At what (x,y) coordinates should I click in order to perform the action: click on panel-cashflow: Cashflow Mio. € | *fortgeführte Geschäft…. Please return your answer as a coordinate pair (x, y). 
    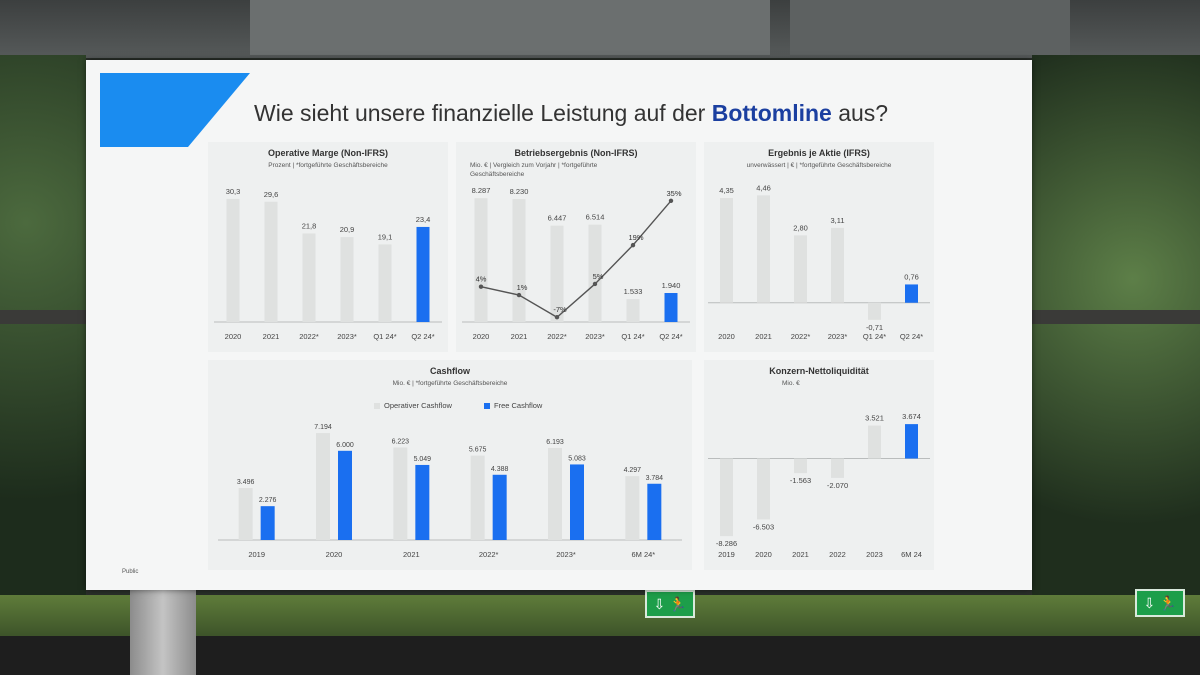
    Looking at the image, I should click on (450, 465).